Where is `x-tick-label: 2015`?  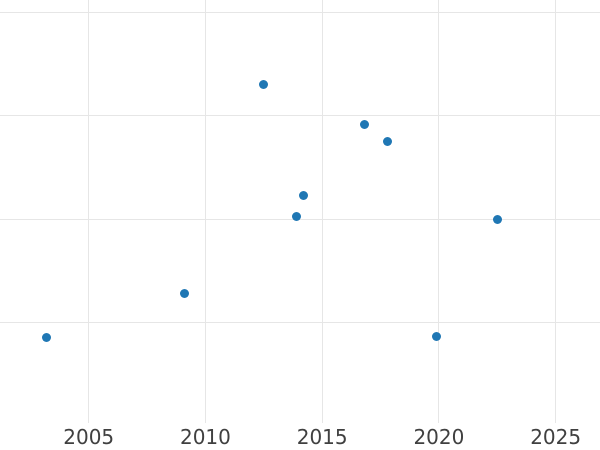 x-tick-label: 2015 is located at coordinates (322, 437).